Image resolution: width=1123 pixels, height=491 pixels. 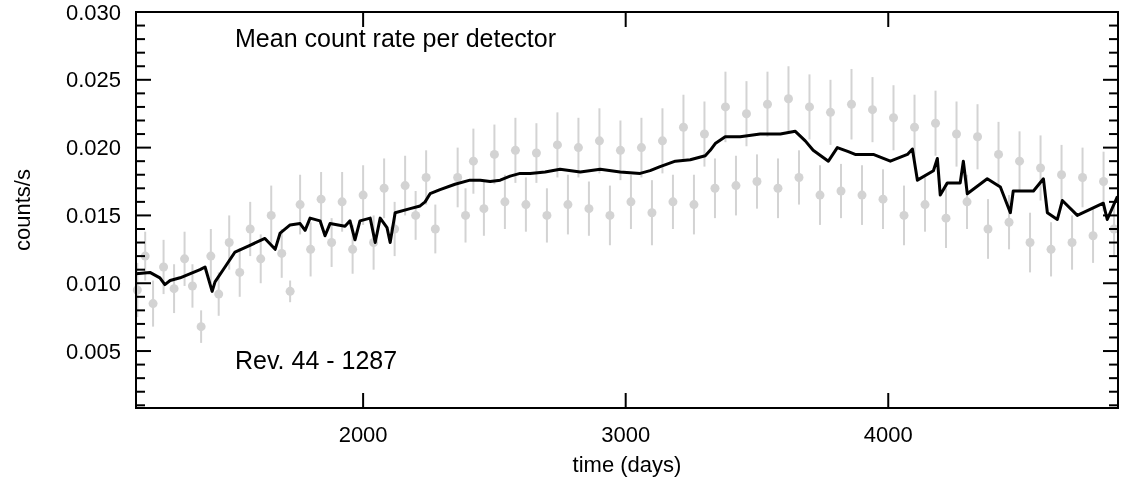 What do you see at coordinates (22, 210) in the screenshot?
I see `y-axis-title: counts/s` at bounding box center [22, 210].